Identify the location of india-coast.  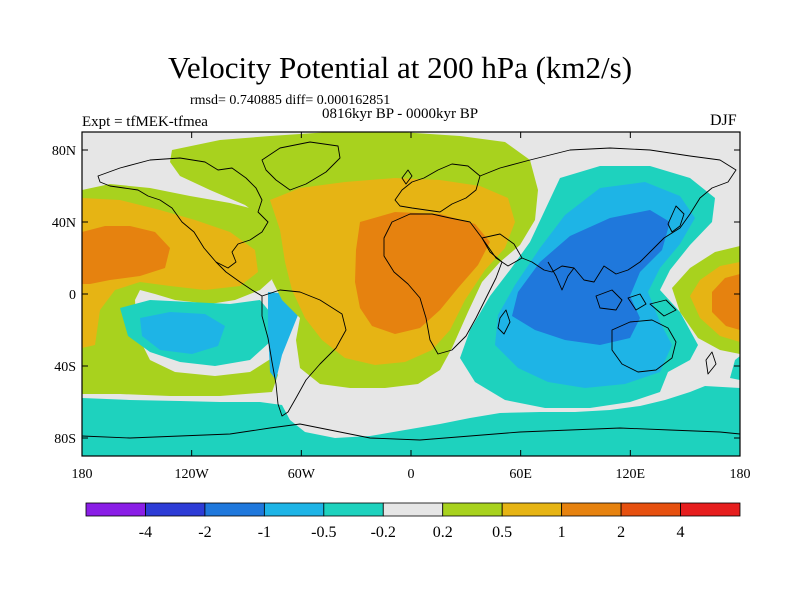
(561, 276).